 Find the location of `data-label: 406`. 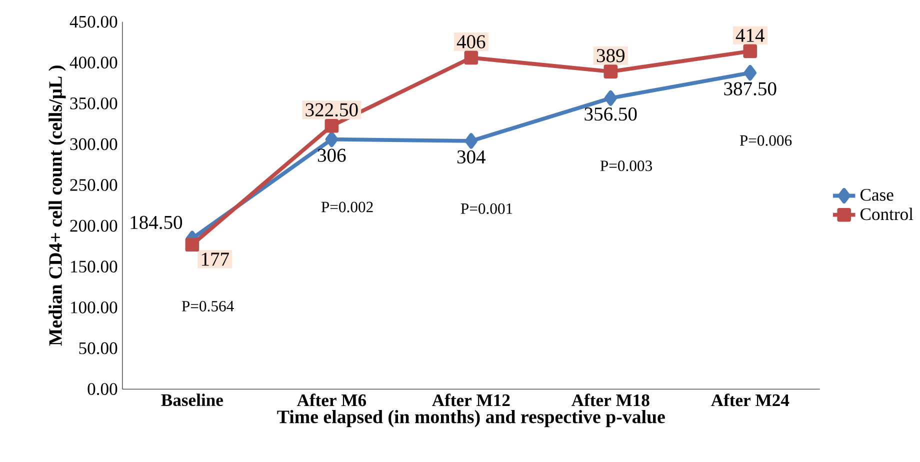

data-label: 406 is located at coordinates (471, 41).